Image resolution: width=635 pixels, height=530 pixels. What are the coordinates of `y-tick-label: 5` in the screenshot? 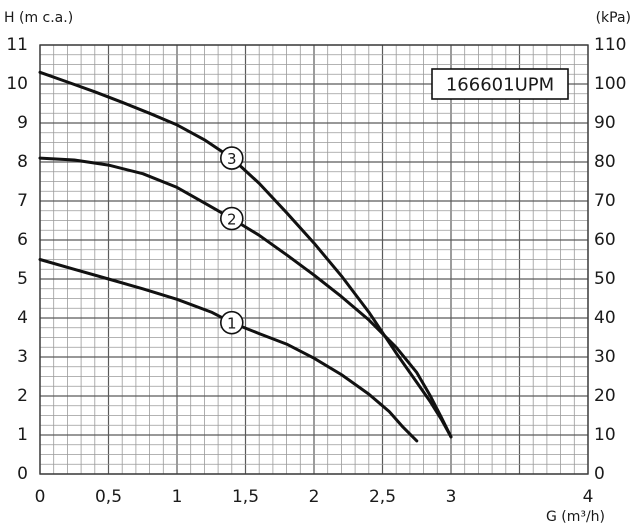 It's located at (22, 279).